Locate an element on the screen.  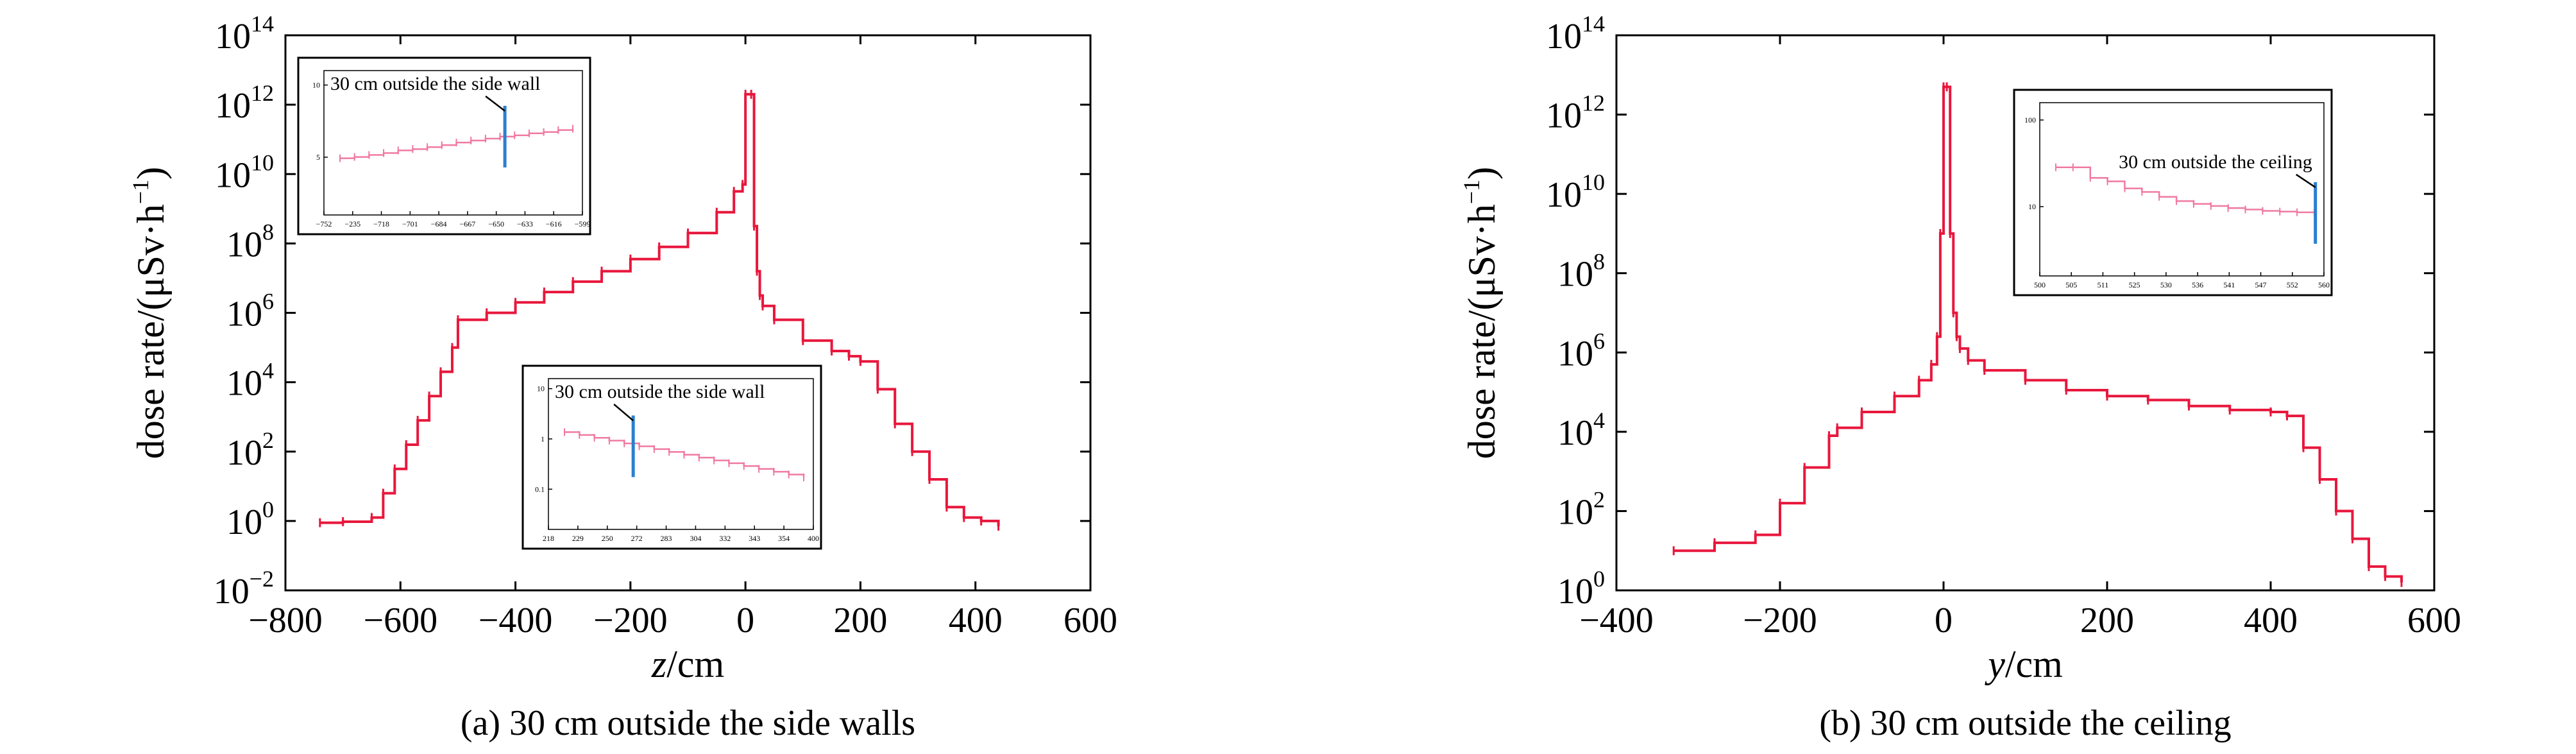
inset-x-tick-label: −684 is located at coordinates (439, 223).